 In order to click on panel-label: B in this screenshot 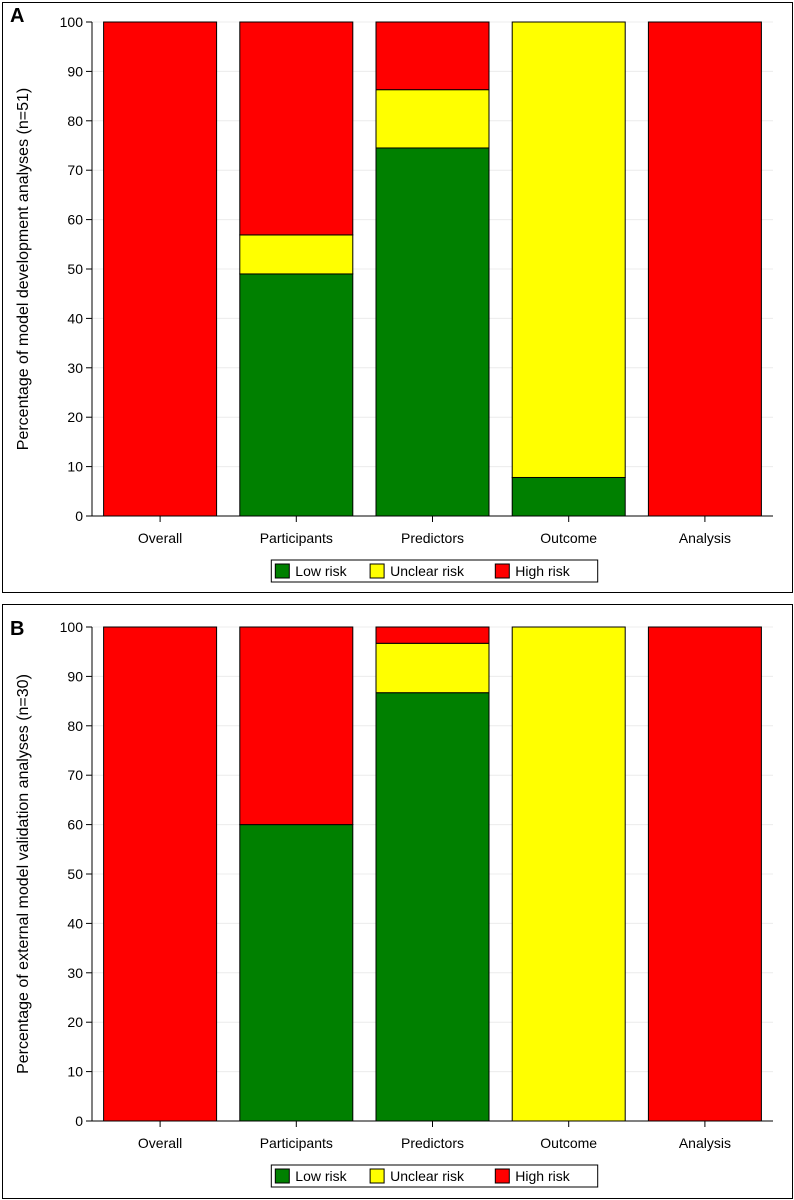, I will do `click(17, 629)`.